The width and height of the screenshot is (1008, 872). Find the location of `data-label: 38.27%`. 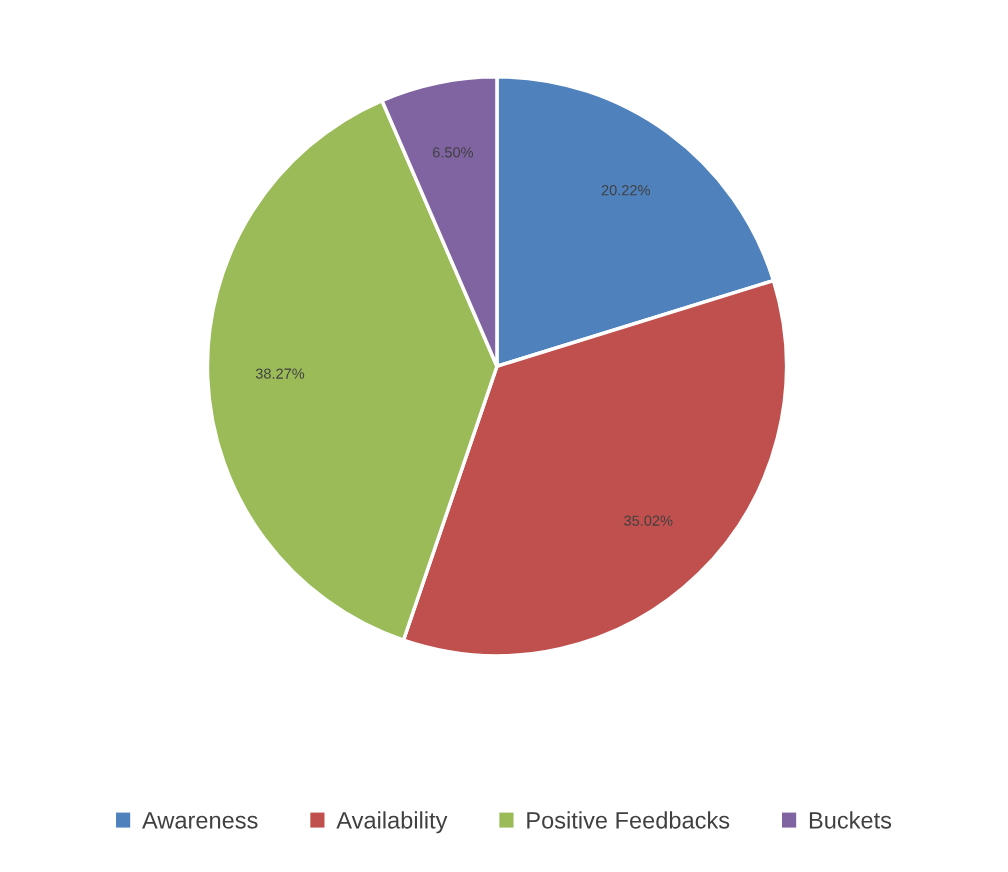

data-label: 38.27% is located at coordinates (280, 373).